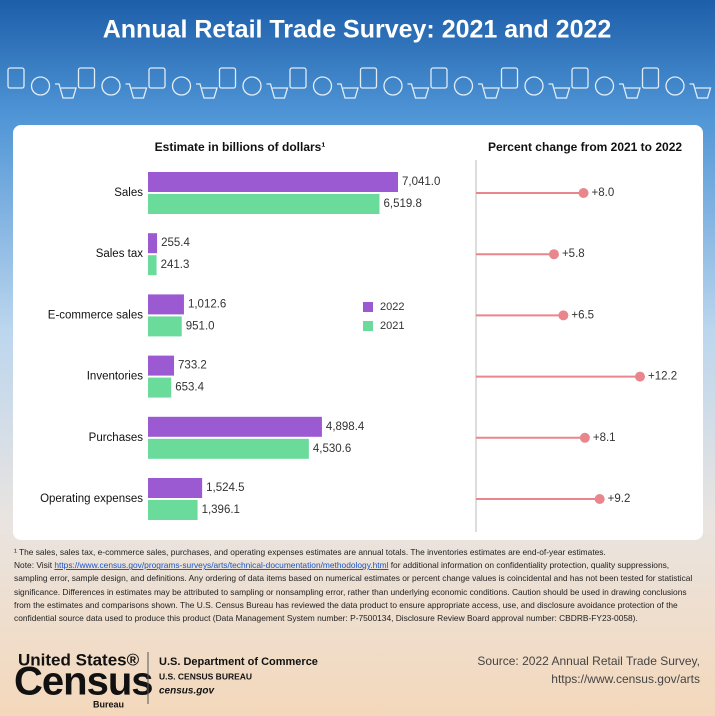  I want to click on lollipop-chart-title: Percent change from 2021 to 2022, so click(585, 147).